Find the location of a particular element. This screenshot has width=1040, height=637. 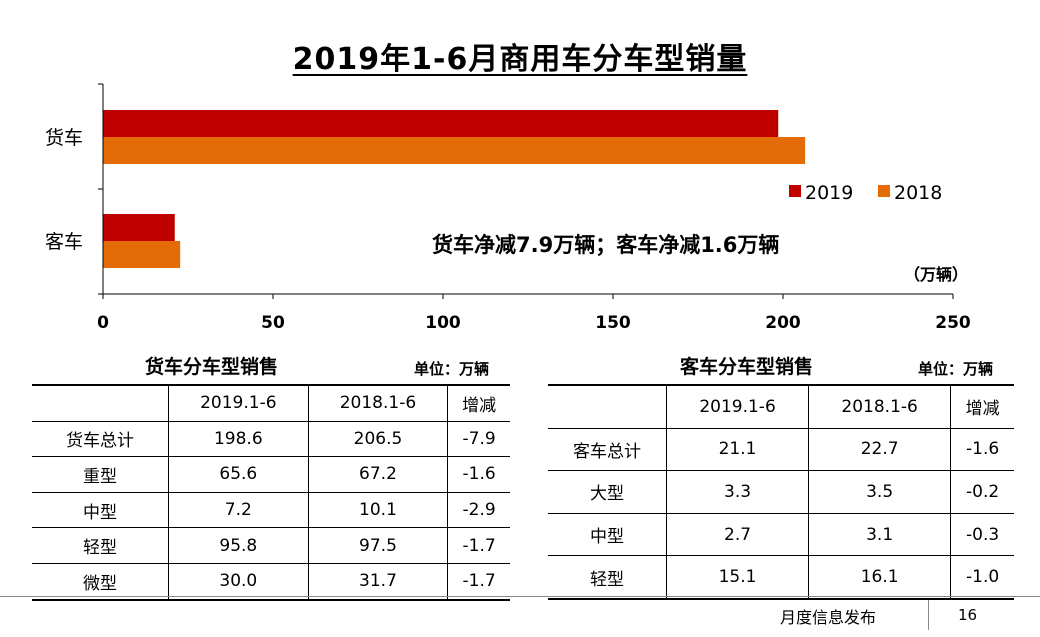

table-row: 中型 2.7 3.1 -0.3 is located at coordinates (781, 534).